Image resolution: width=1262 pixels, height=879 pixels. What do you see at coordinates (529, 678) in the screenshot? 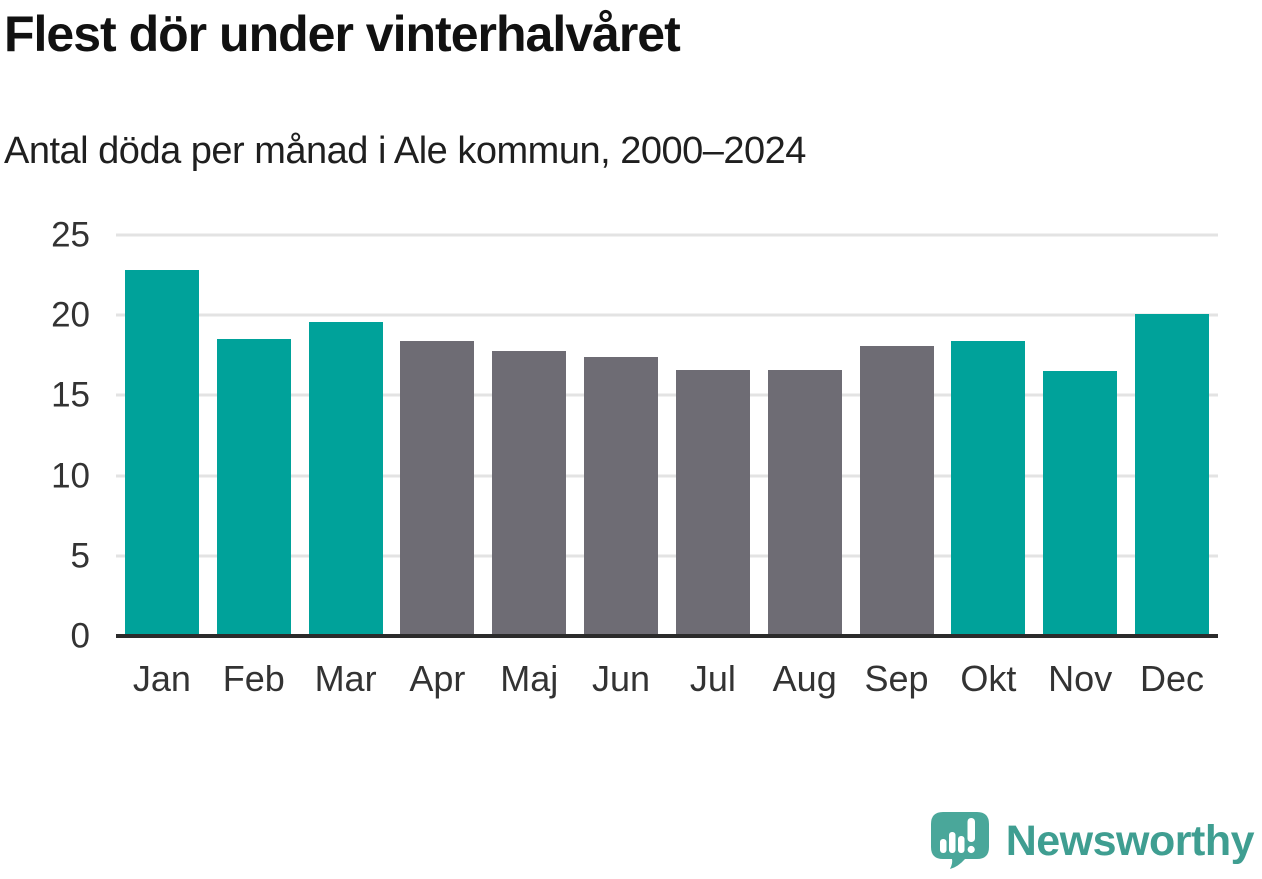
I see `x-tick-label-maj: Maj` at bounding box center [529, 678].